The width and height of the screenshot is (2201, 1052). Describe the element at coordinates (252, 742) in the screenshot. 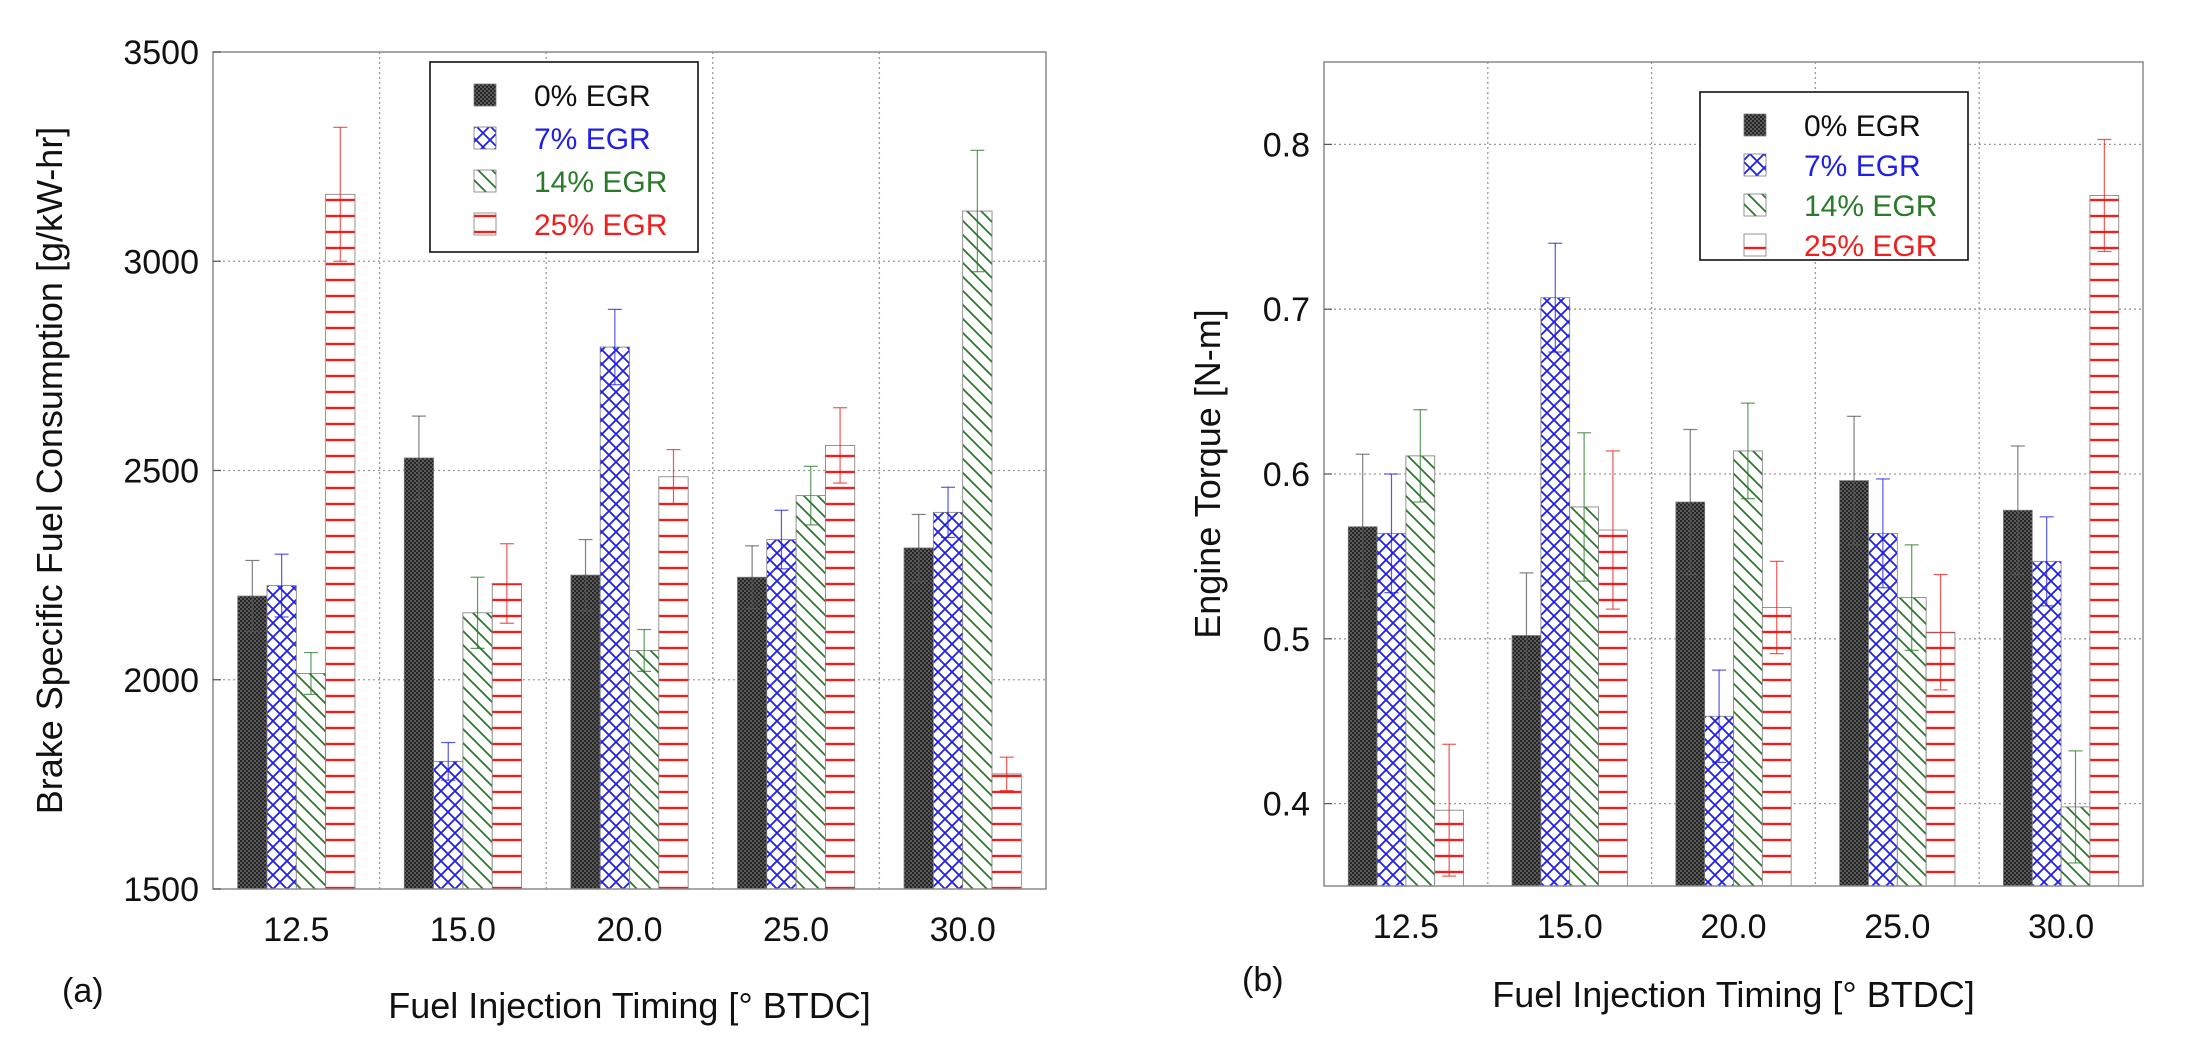

I see `bar-0pct-egr-12.5` at that location.